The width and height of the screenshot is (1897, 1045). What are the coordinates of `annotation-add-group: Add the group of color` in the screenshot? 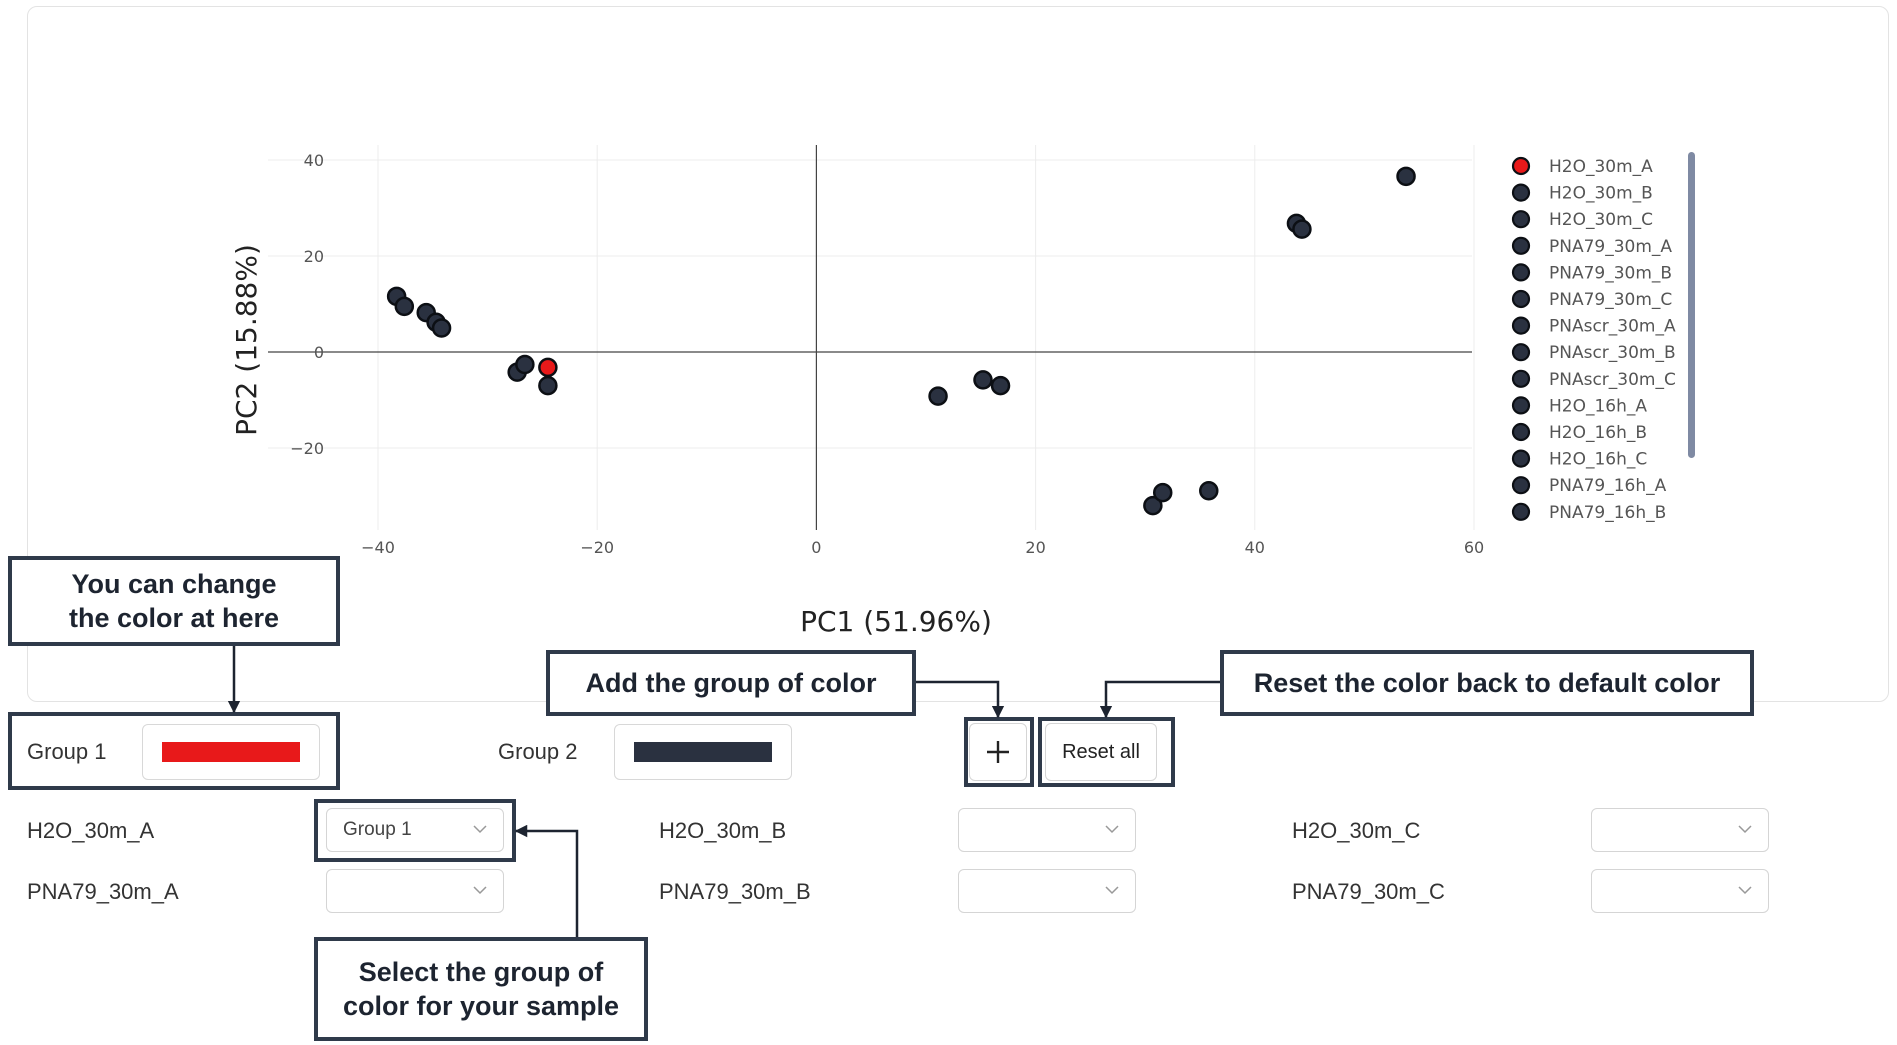 It's located at (731, 683).